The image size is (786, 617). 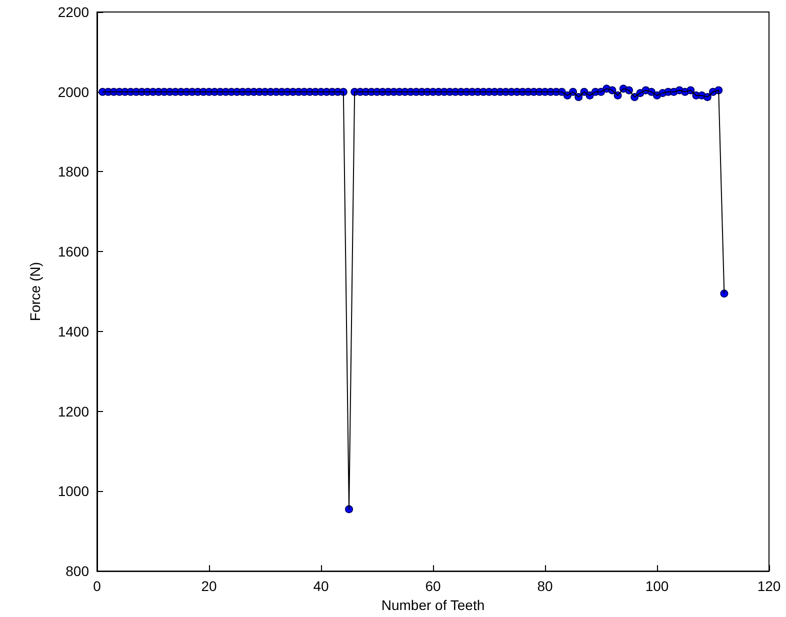 I want to click on x-tick-label: 0, so click(x=97, y=586).